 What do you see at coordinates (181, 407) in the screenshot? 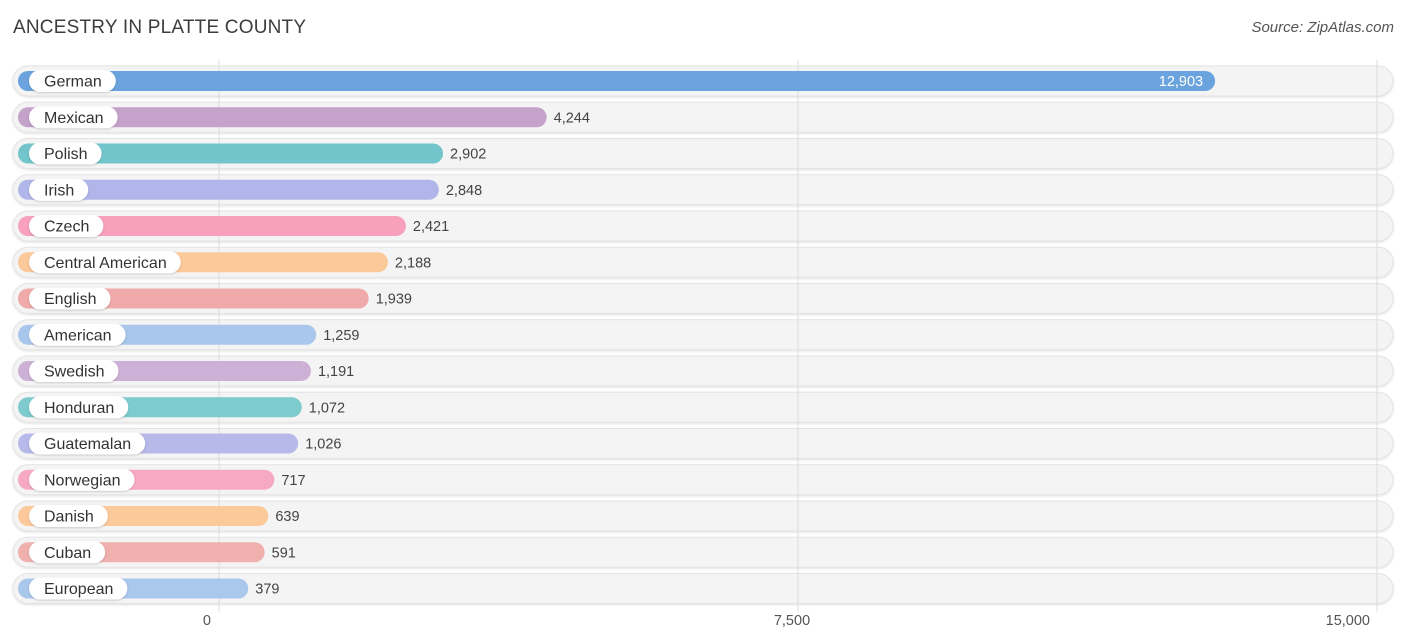
I see `bar-group: Honduran 1,072` at bounding box center [181, 407].